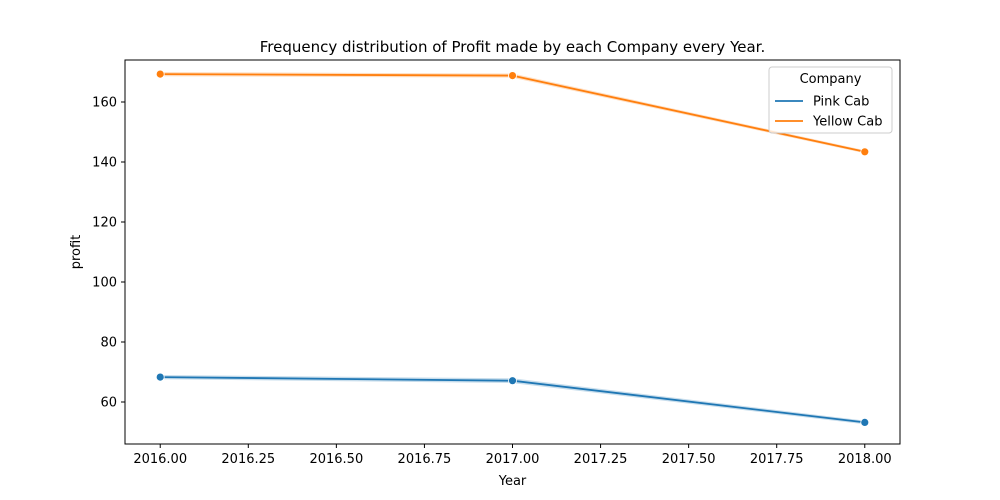  I want to click on series-line-yellow-cab, so click(512, 113).